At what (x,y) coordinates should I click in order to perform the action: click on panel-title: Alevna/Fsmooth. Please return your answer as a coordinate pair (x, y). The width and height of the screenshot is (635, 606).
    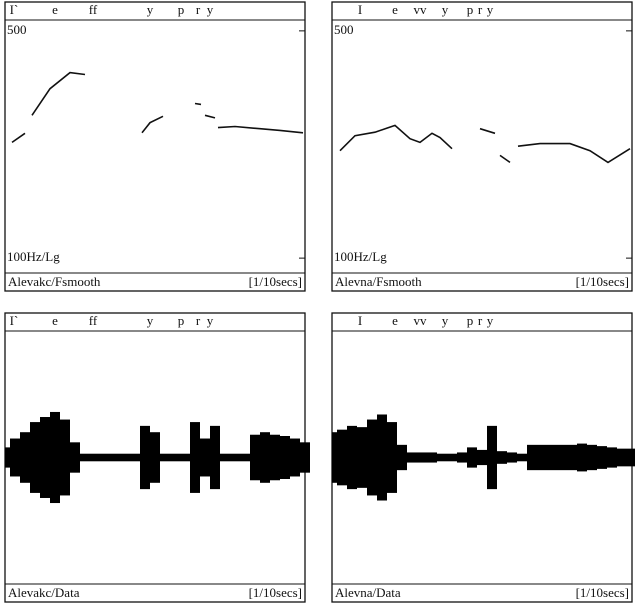
    Looking at the image, I should click on (378, 281).